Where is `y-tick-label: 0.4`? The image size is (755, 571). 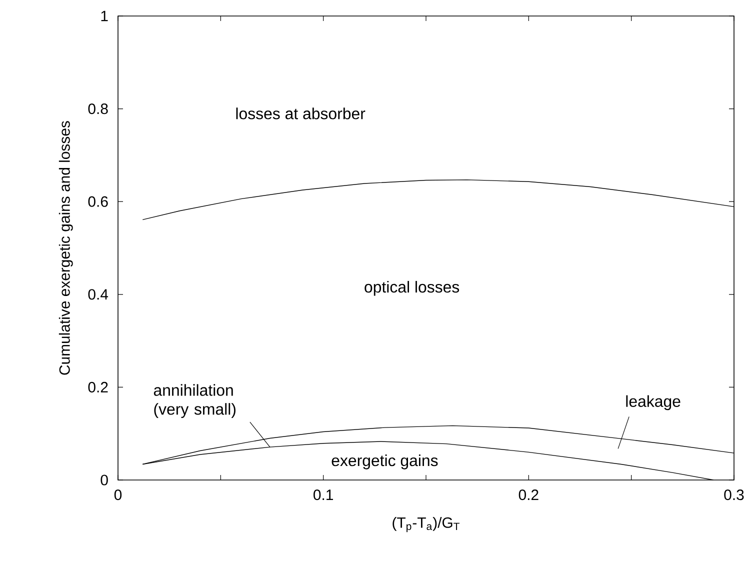
y-tick-label: 0.4 is located at coordinates (98, 294).